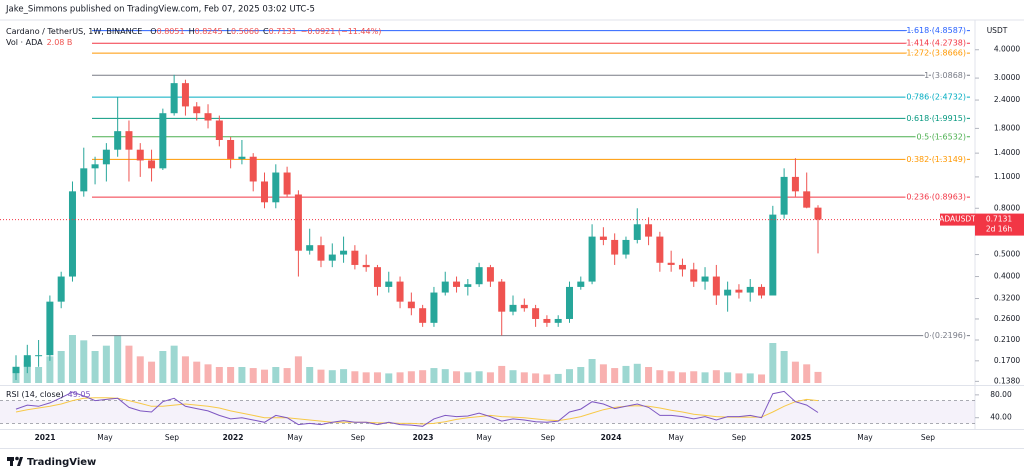  I want to click on legend-key: H, so click(192, 31).